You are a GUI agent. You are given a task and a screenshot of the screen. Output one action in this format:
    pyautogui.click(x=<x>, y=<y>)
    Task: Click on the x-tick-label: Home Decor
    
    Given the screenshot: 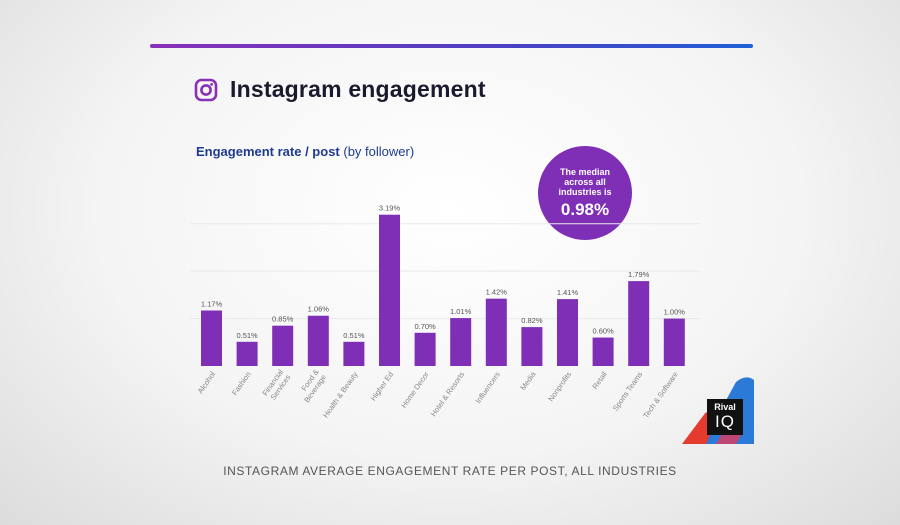 What is the action you would take?
    pyautogui.click(x=415, y=390)
    